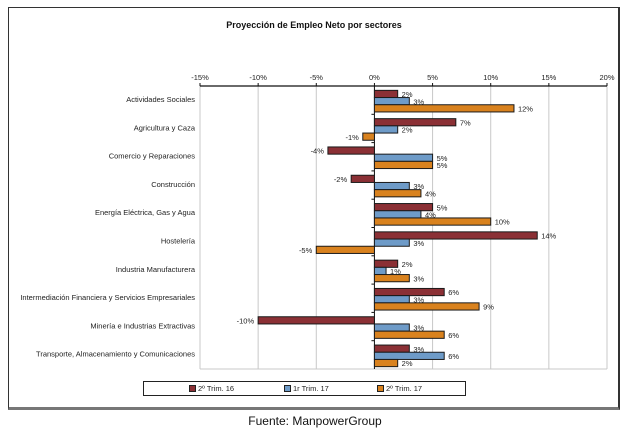 The height and width of the screenshot is (440, 630). Describe the element at coordinates (311, 388) in the screenshot. I see `legend-label-1t17: 1r Trim. 17` at that location.